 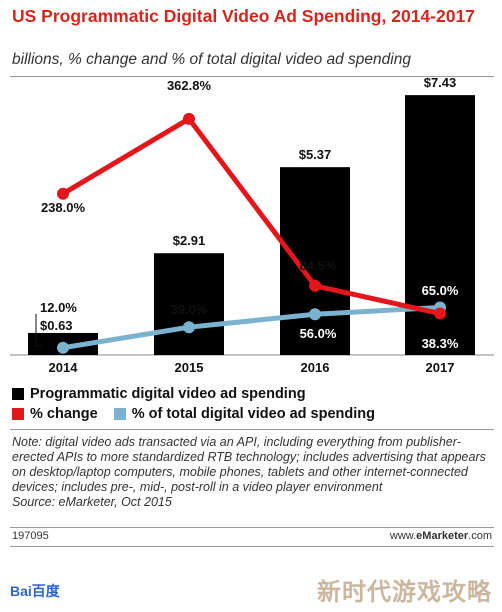 I want to click on site-link: www.eMarketer.com, so click(x=441, y=536).